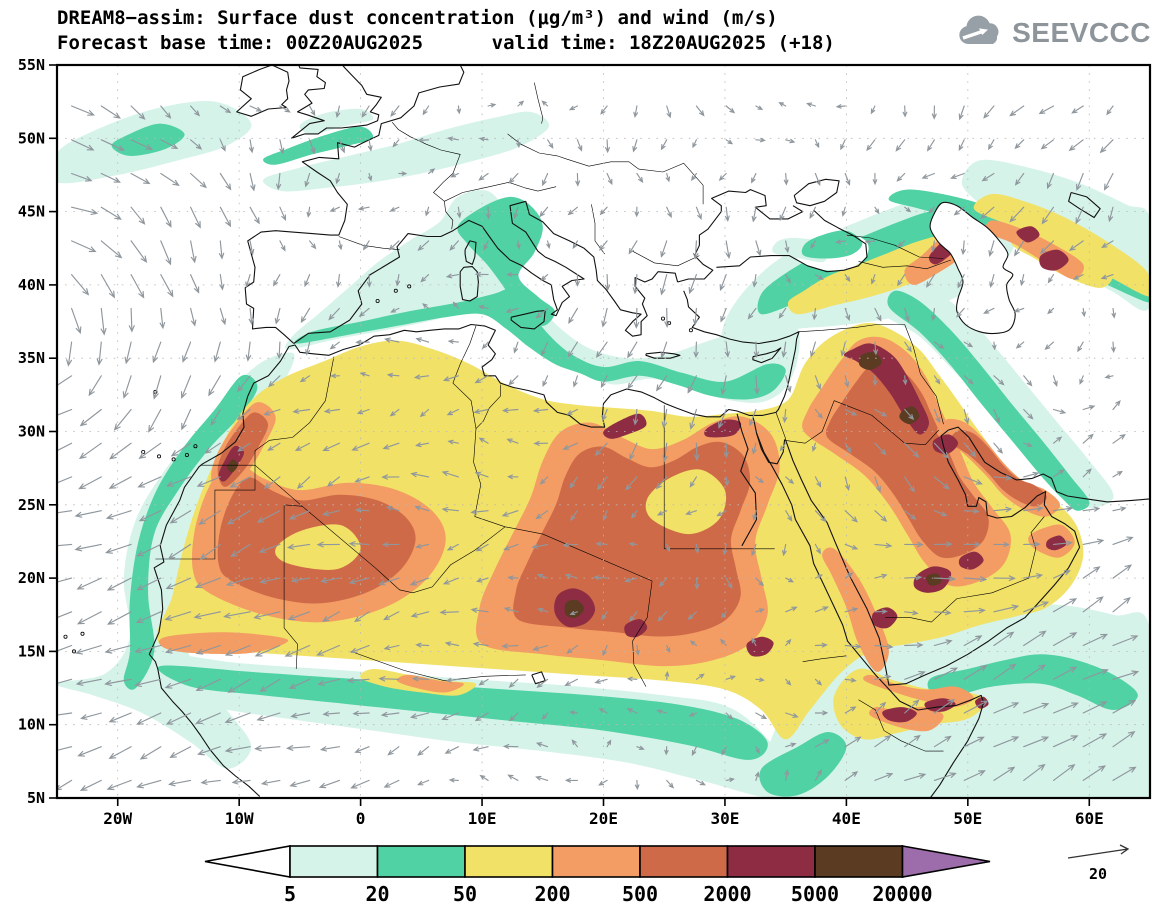  What do you see at coordinates (117, 818) in the screenshot?
I see `lon-tick-label: 20W` at bounding box center [117, 818].